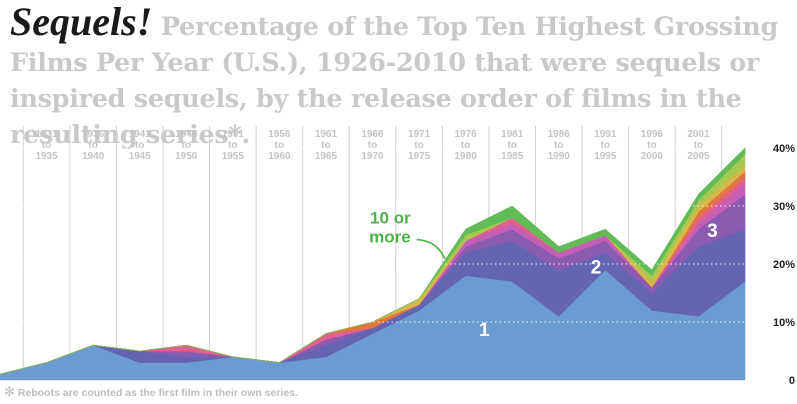  I want to click on era-label-start: 1946, so click(186, 134).